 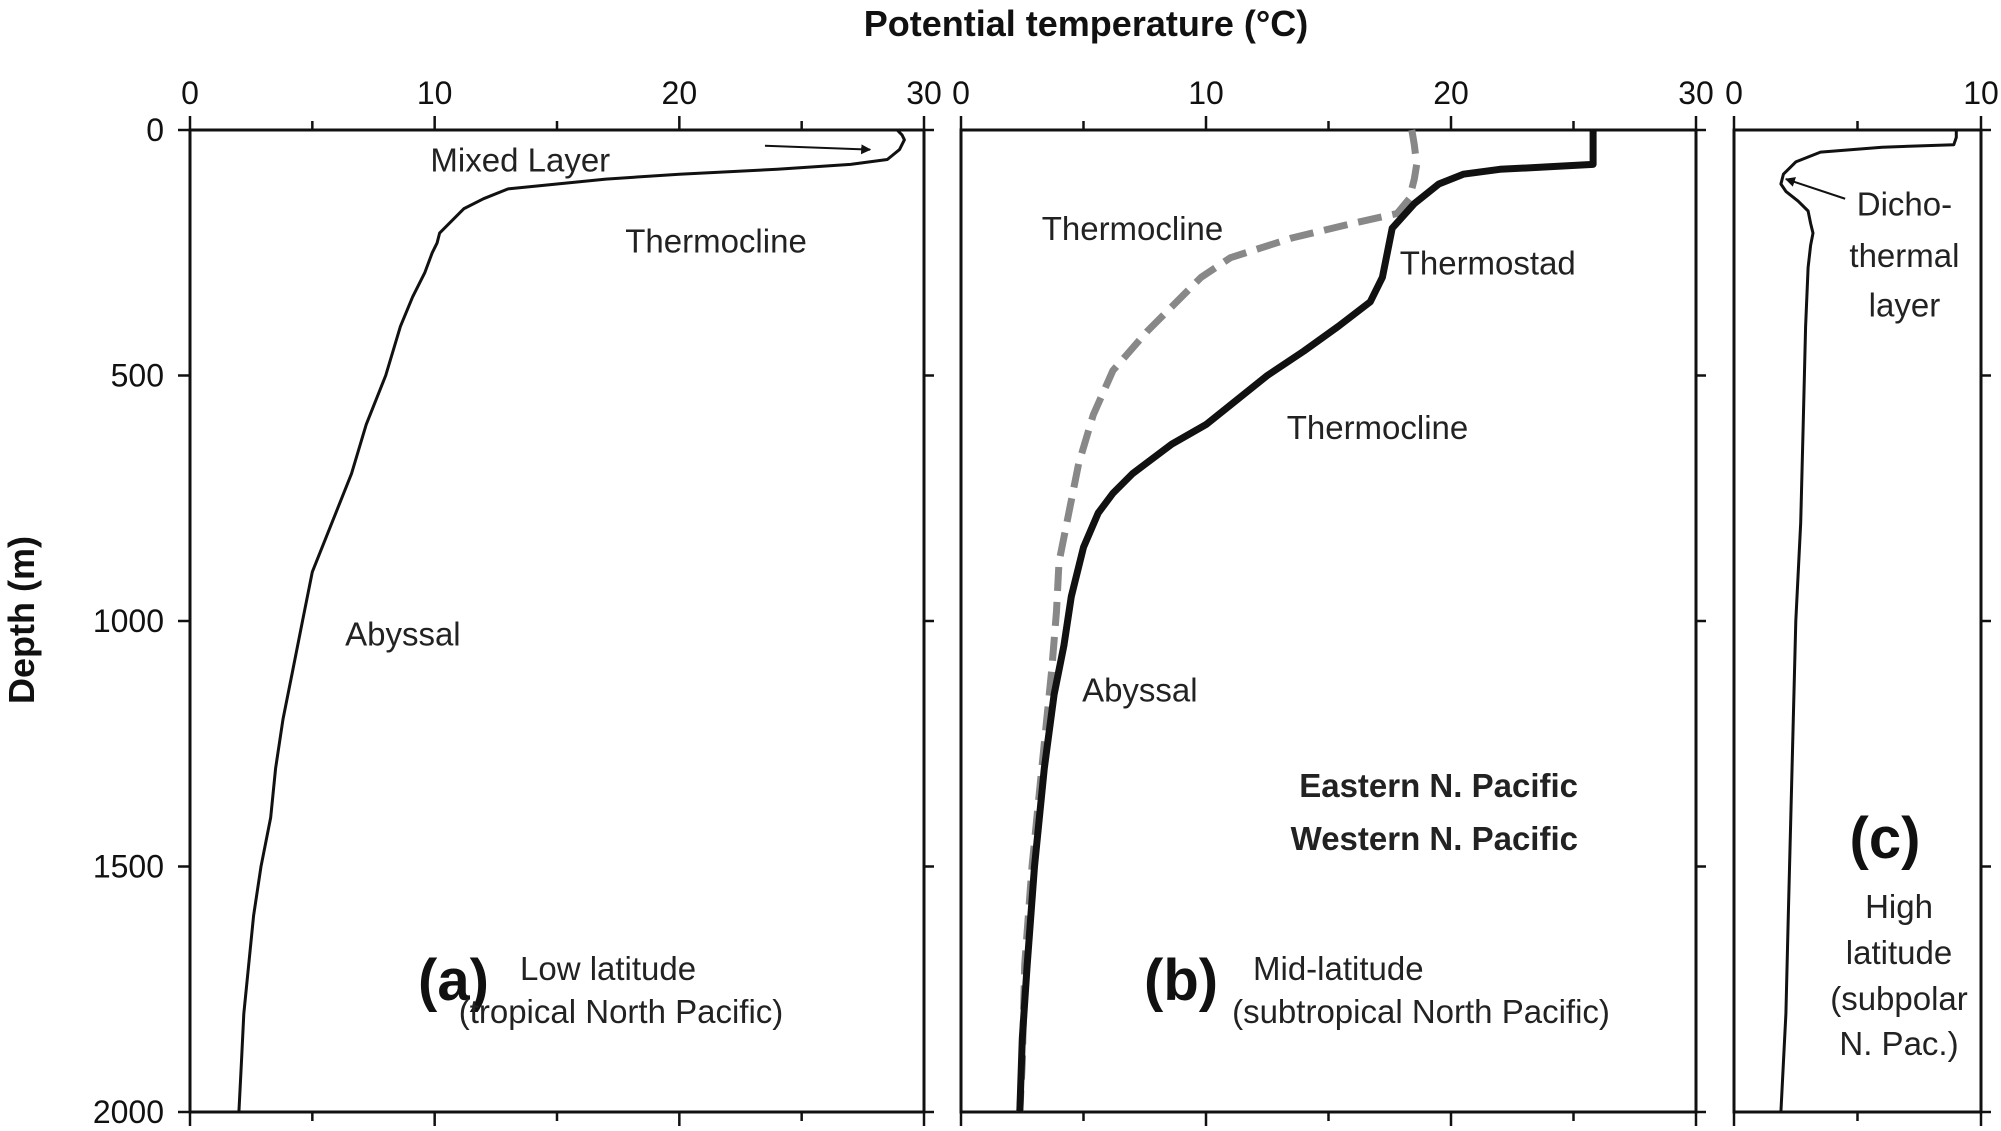 What do you see at coordinates (1904, 255) in the screenshot?
I see `annotation: thermal` at bounding box center [1904, 255].